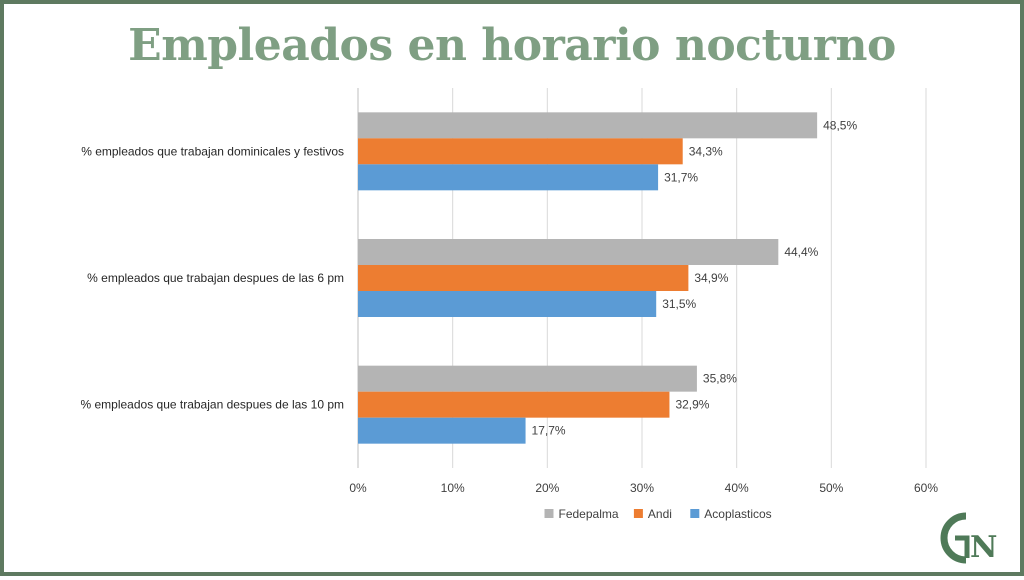 This screenshot has height=580, width=1024. What do you see at coordinates (642, 488) in the screenshot?
I see `x-tick-label: 30%` at bounding box center [642, 488].